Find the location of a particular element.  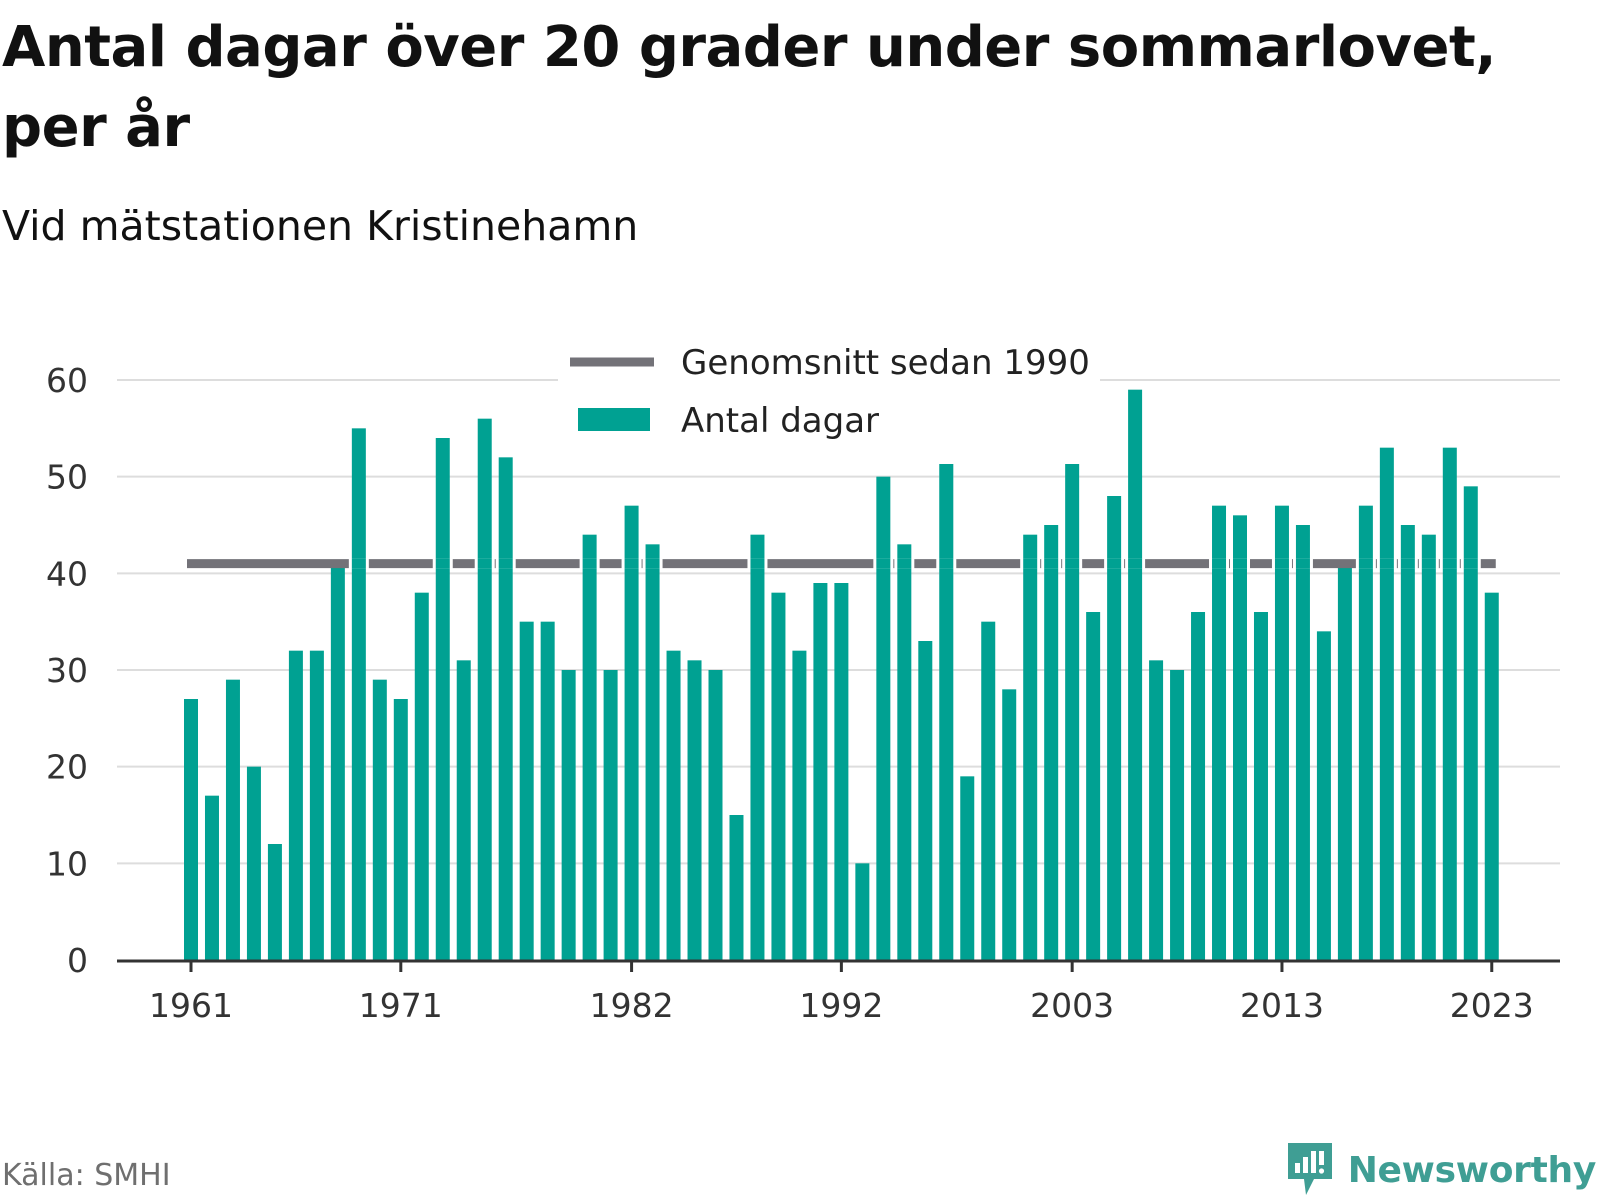

bar-fill-2019 is located at coordinates (1407, 563).